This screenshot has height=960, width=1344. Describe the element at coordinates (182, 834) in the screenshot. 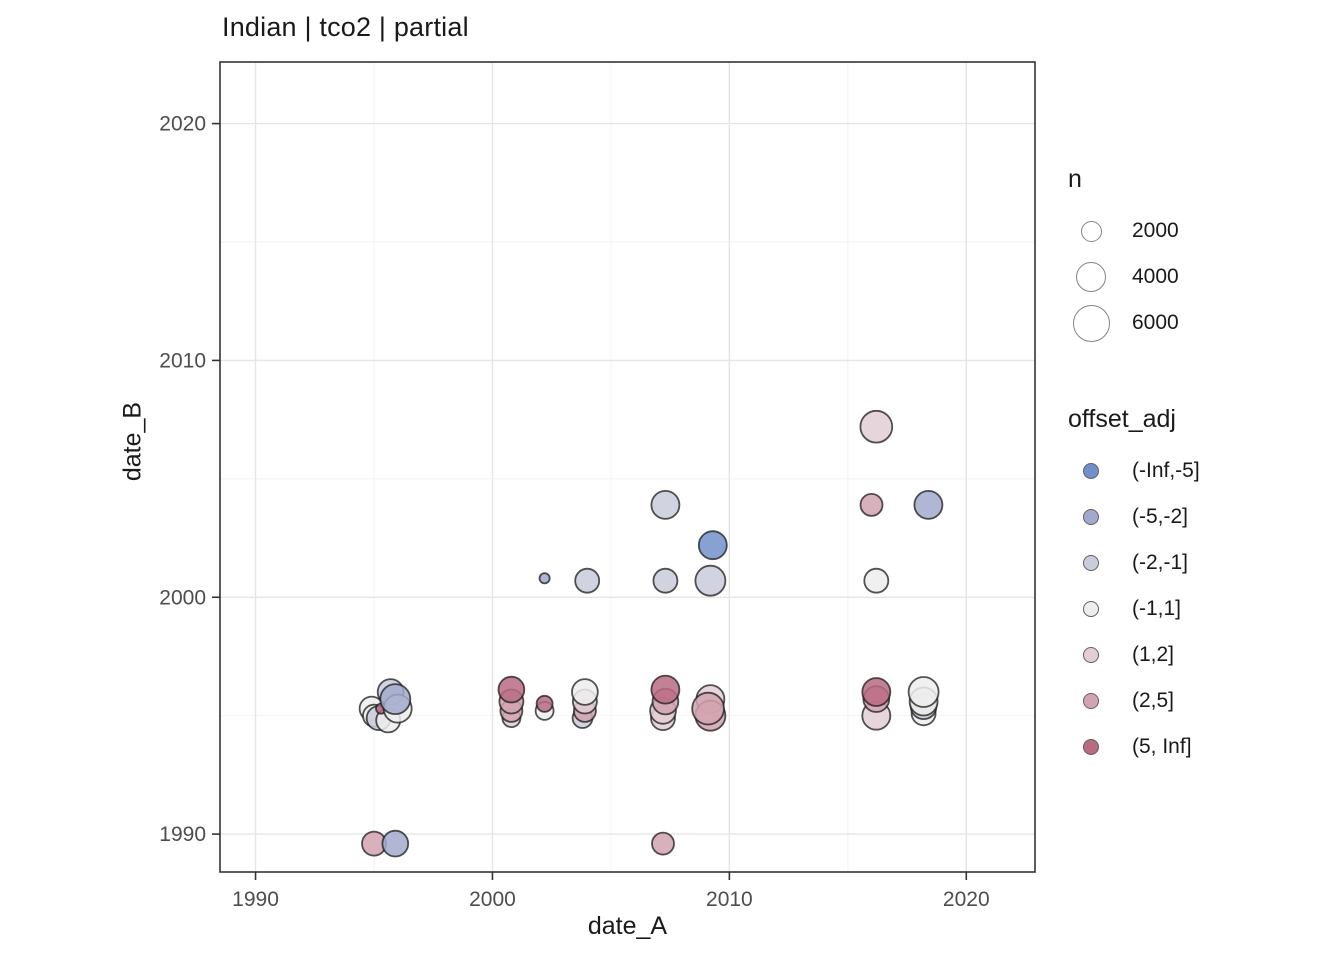

I see `y-tick-label: 1990` at that location.